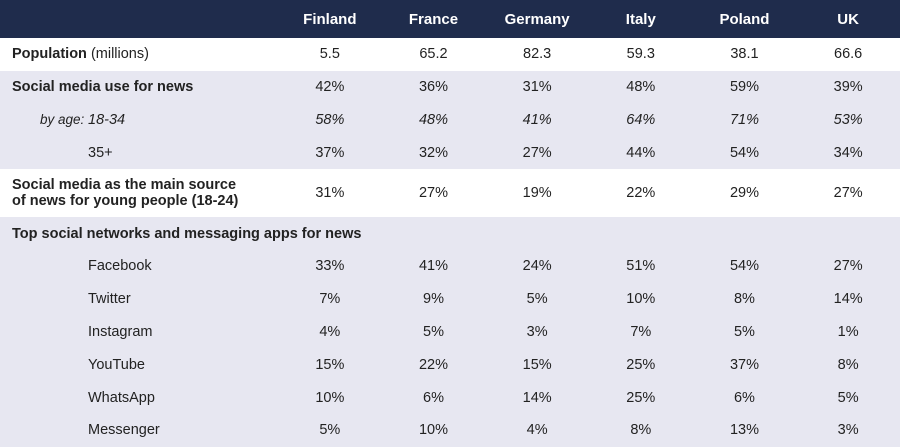 This screenshot has height=448, width=900. I want to click on value-cell: 33%, so click(330, 266).